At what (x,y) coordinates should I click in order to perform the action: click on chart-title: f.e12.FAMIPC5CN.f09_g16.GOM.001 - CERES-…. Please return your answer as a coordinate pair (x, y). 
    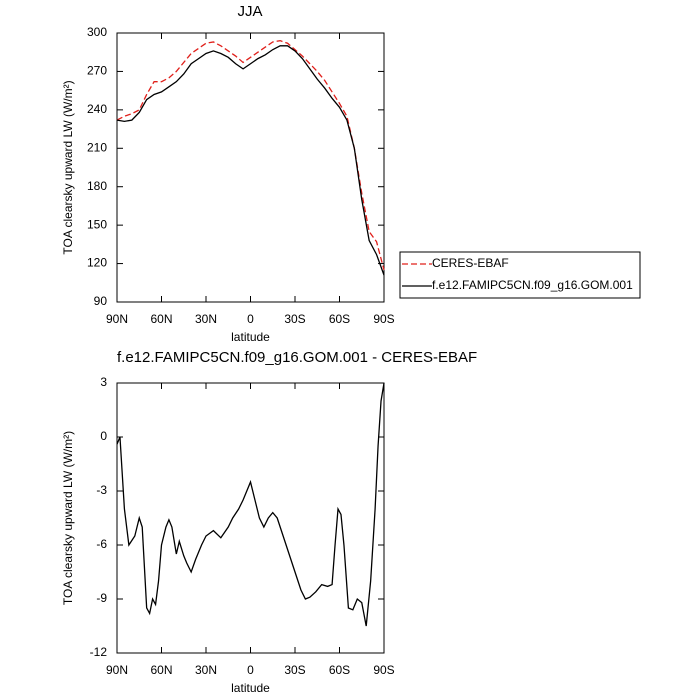
    Looking at the image, I should click on (297, 357).